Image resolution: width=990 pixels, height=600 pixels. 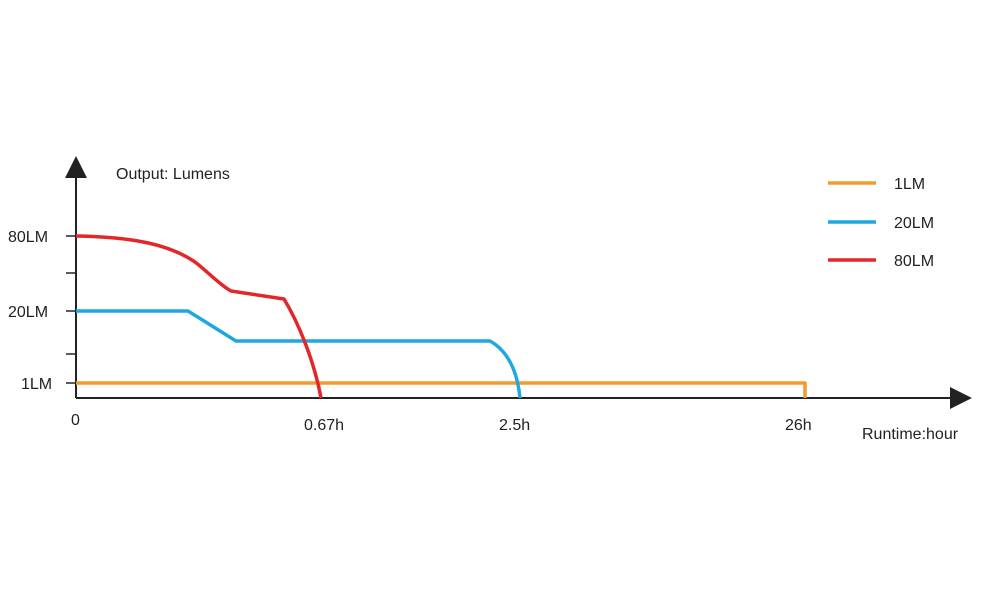 What do you see at coordinates (75, 420) in the screenshot?
I see `x-tick-label-0: 0` at bounding box center [75, 420].